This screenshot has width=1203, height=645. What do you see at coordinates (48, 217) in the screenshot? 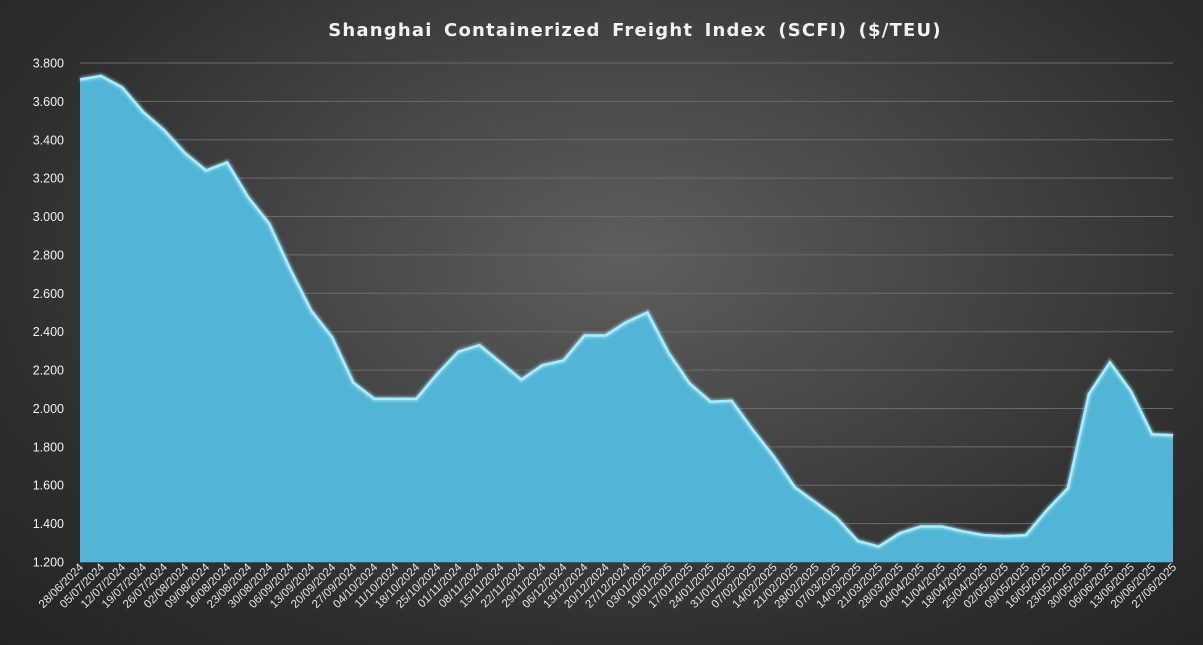
I see `y-tick-label: 3.000` at bounding box center [48, 217].